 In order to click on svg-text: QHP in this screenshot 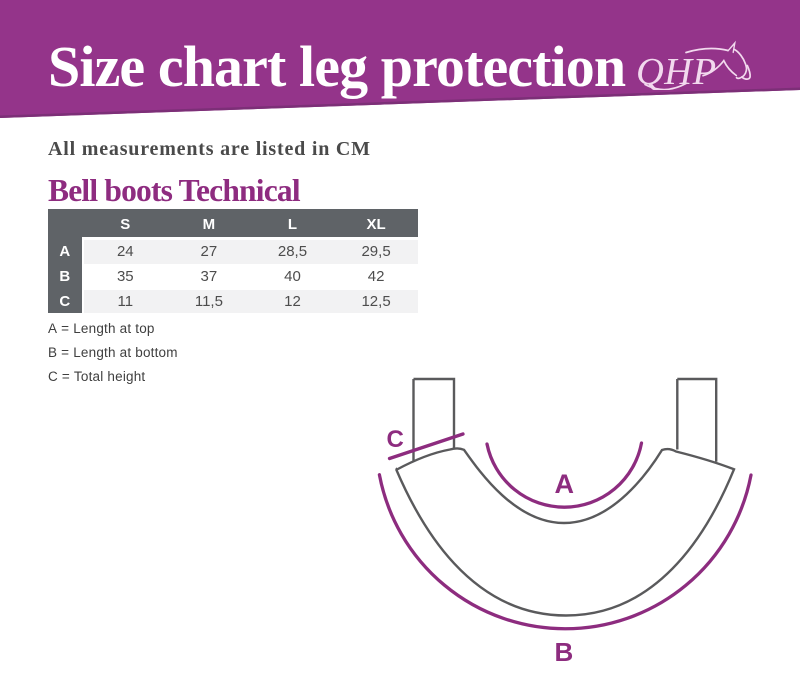, I will do `click(676, 70)`.